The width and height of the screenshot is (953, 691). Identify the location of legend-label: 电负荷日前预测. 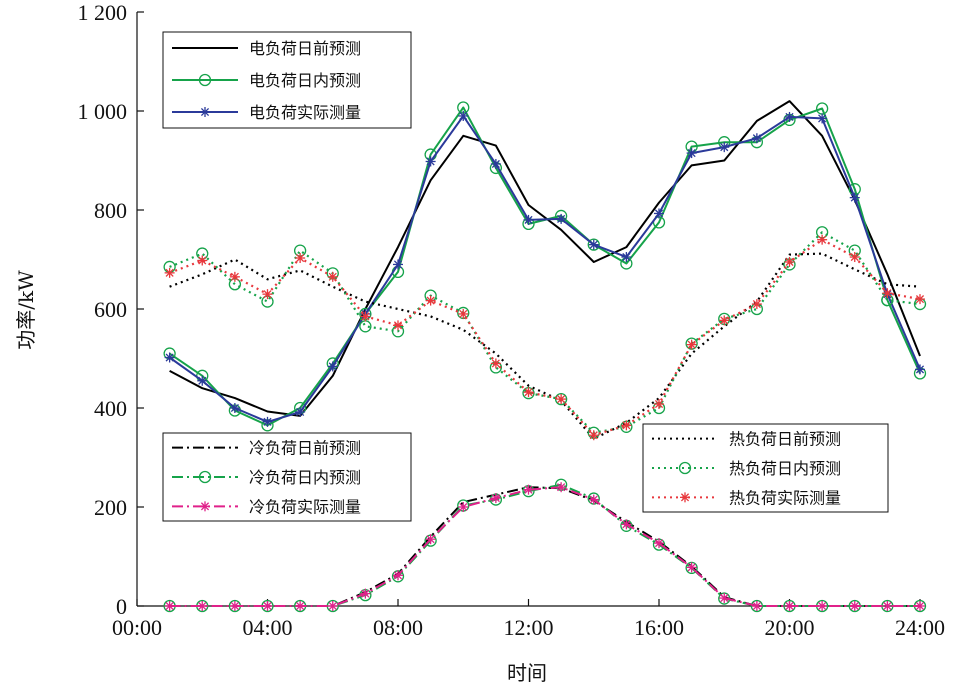
(305, 48).